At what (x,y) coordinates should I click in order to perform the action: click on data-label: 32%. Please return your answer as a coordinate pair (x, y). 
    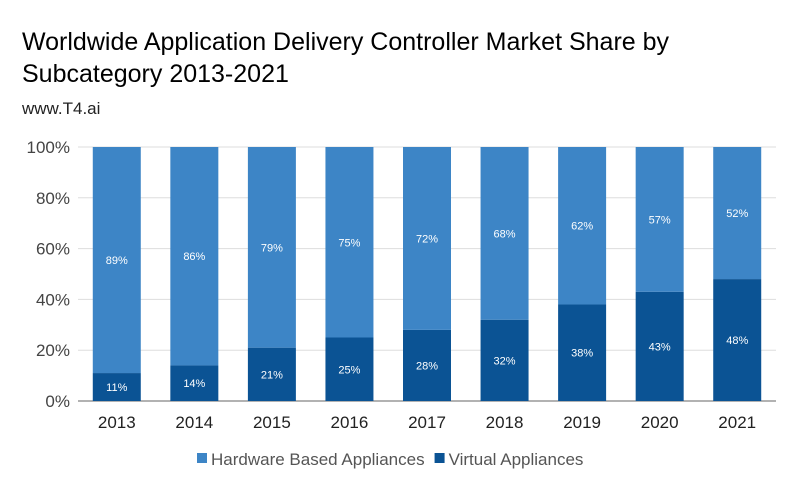
    Looking at the image, I should click on (505, 361).